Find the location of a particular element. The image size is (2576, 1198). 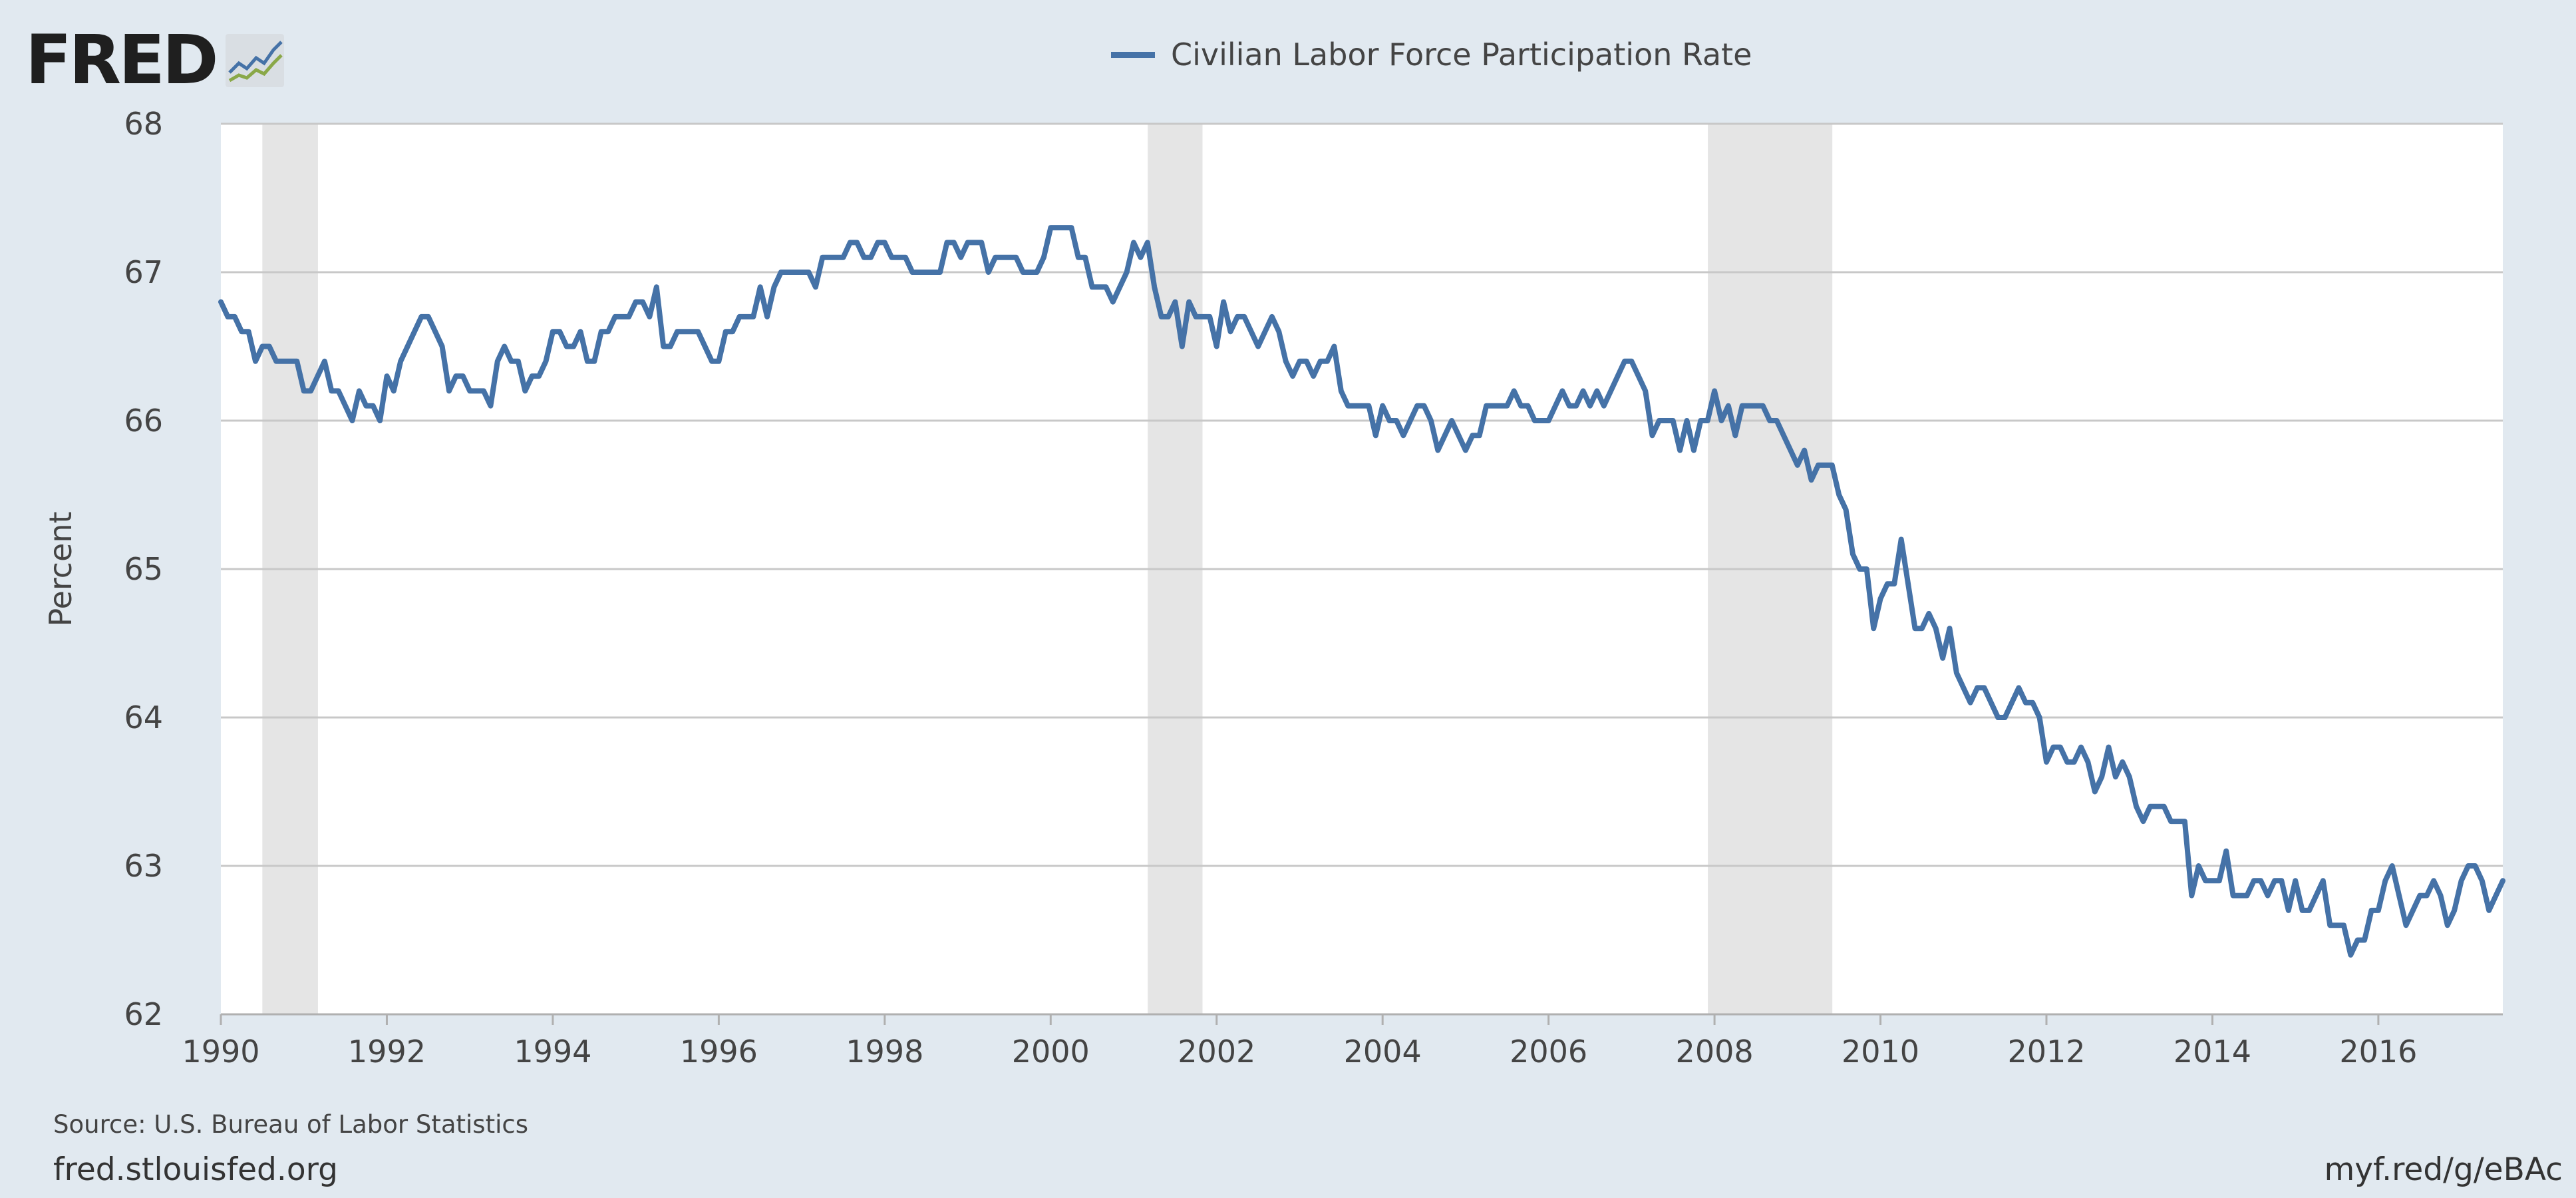

y-tick-label: 64 is located at coordinates (143, 717).